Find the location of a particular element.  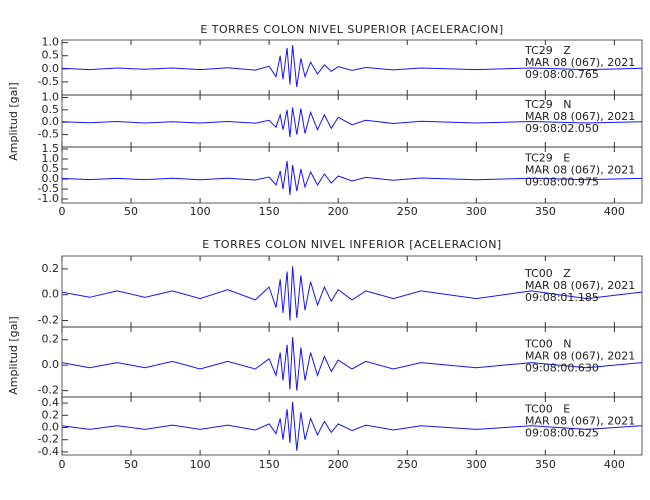

time-label: 09:08:00.630 is located at coordinates (562, 367).